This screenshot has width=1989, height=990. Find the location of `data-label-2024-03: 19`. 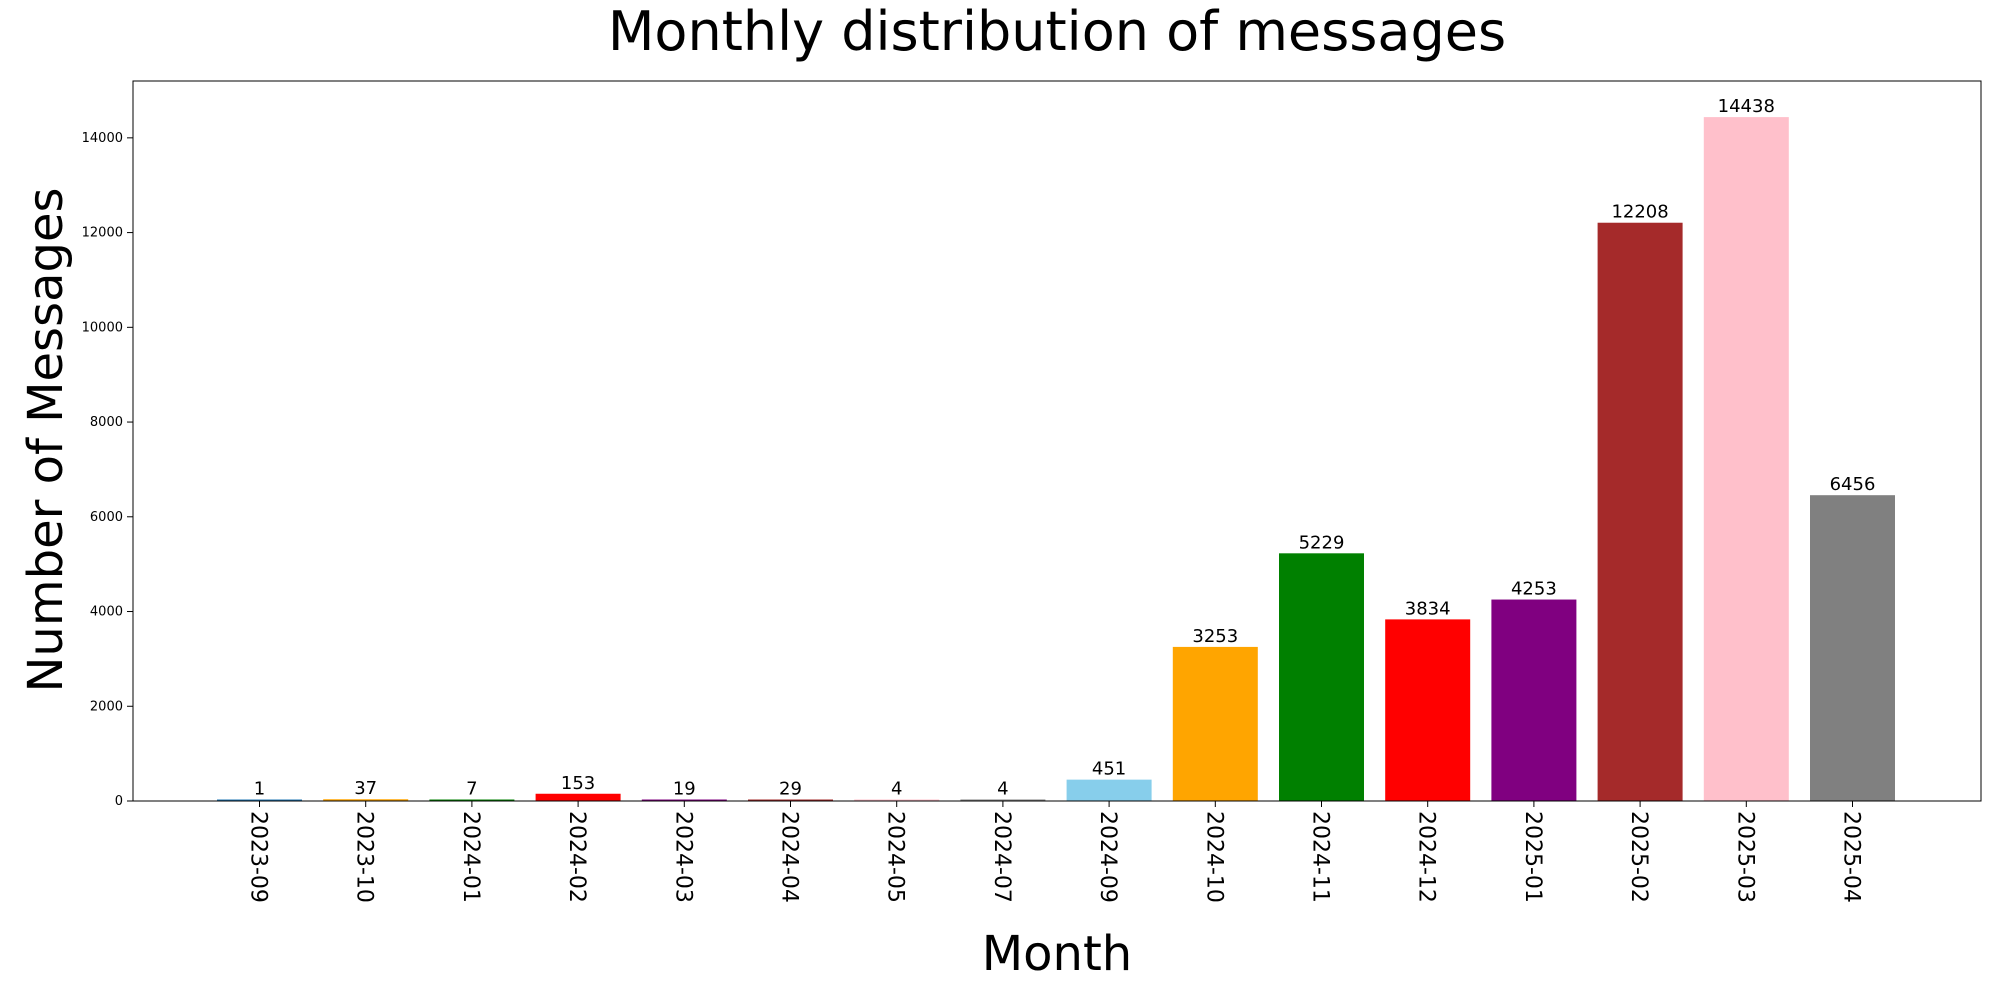

data-label-2024-03: 19 is located at coordinates (684, 789).